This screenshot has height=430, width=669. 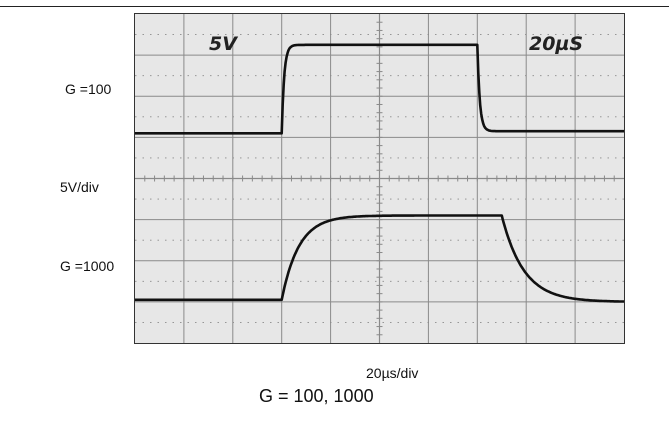 I want to click on time-per-div-label: 20µs/div, so click(x=392, y=373).